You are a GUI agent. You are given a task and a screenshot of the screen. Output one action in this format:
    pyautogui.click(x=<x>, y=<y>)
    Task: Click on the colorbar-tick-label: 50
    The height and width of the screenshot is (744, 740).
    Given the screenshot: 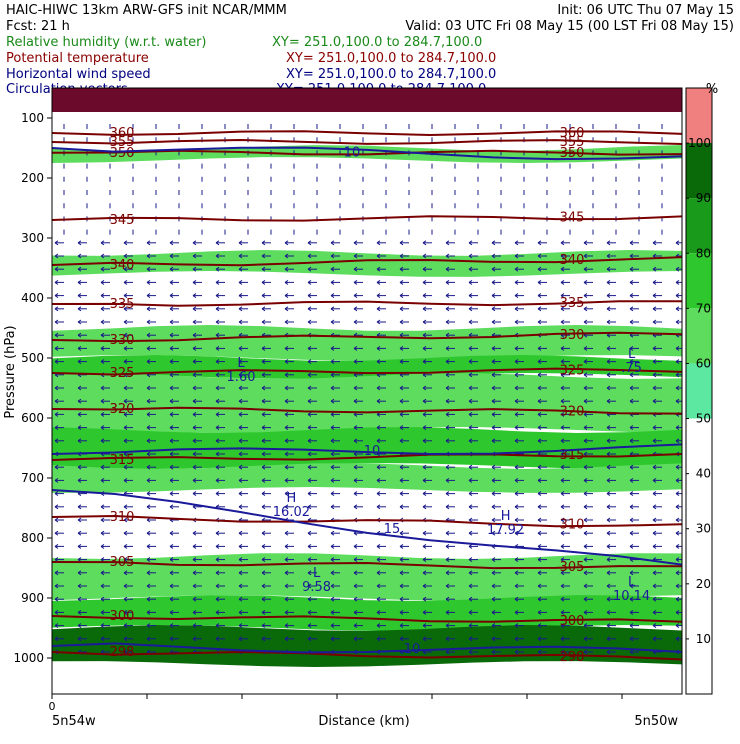 What is the action you would take?
    pyautogui.click(x=703, y=419)
    